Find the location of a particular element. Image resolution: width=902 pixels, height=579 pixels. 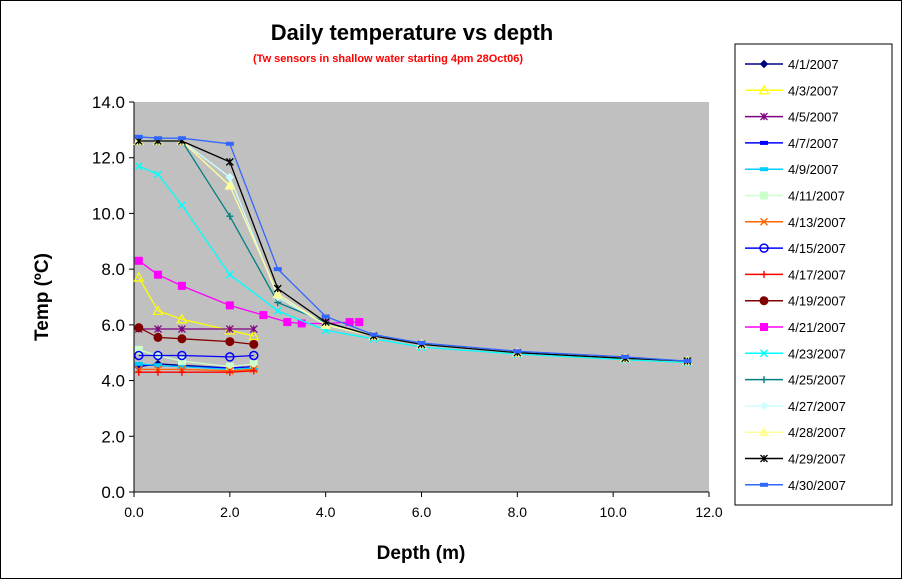

legend-label: 4/23/2007 is located at coordinates (817, 353).